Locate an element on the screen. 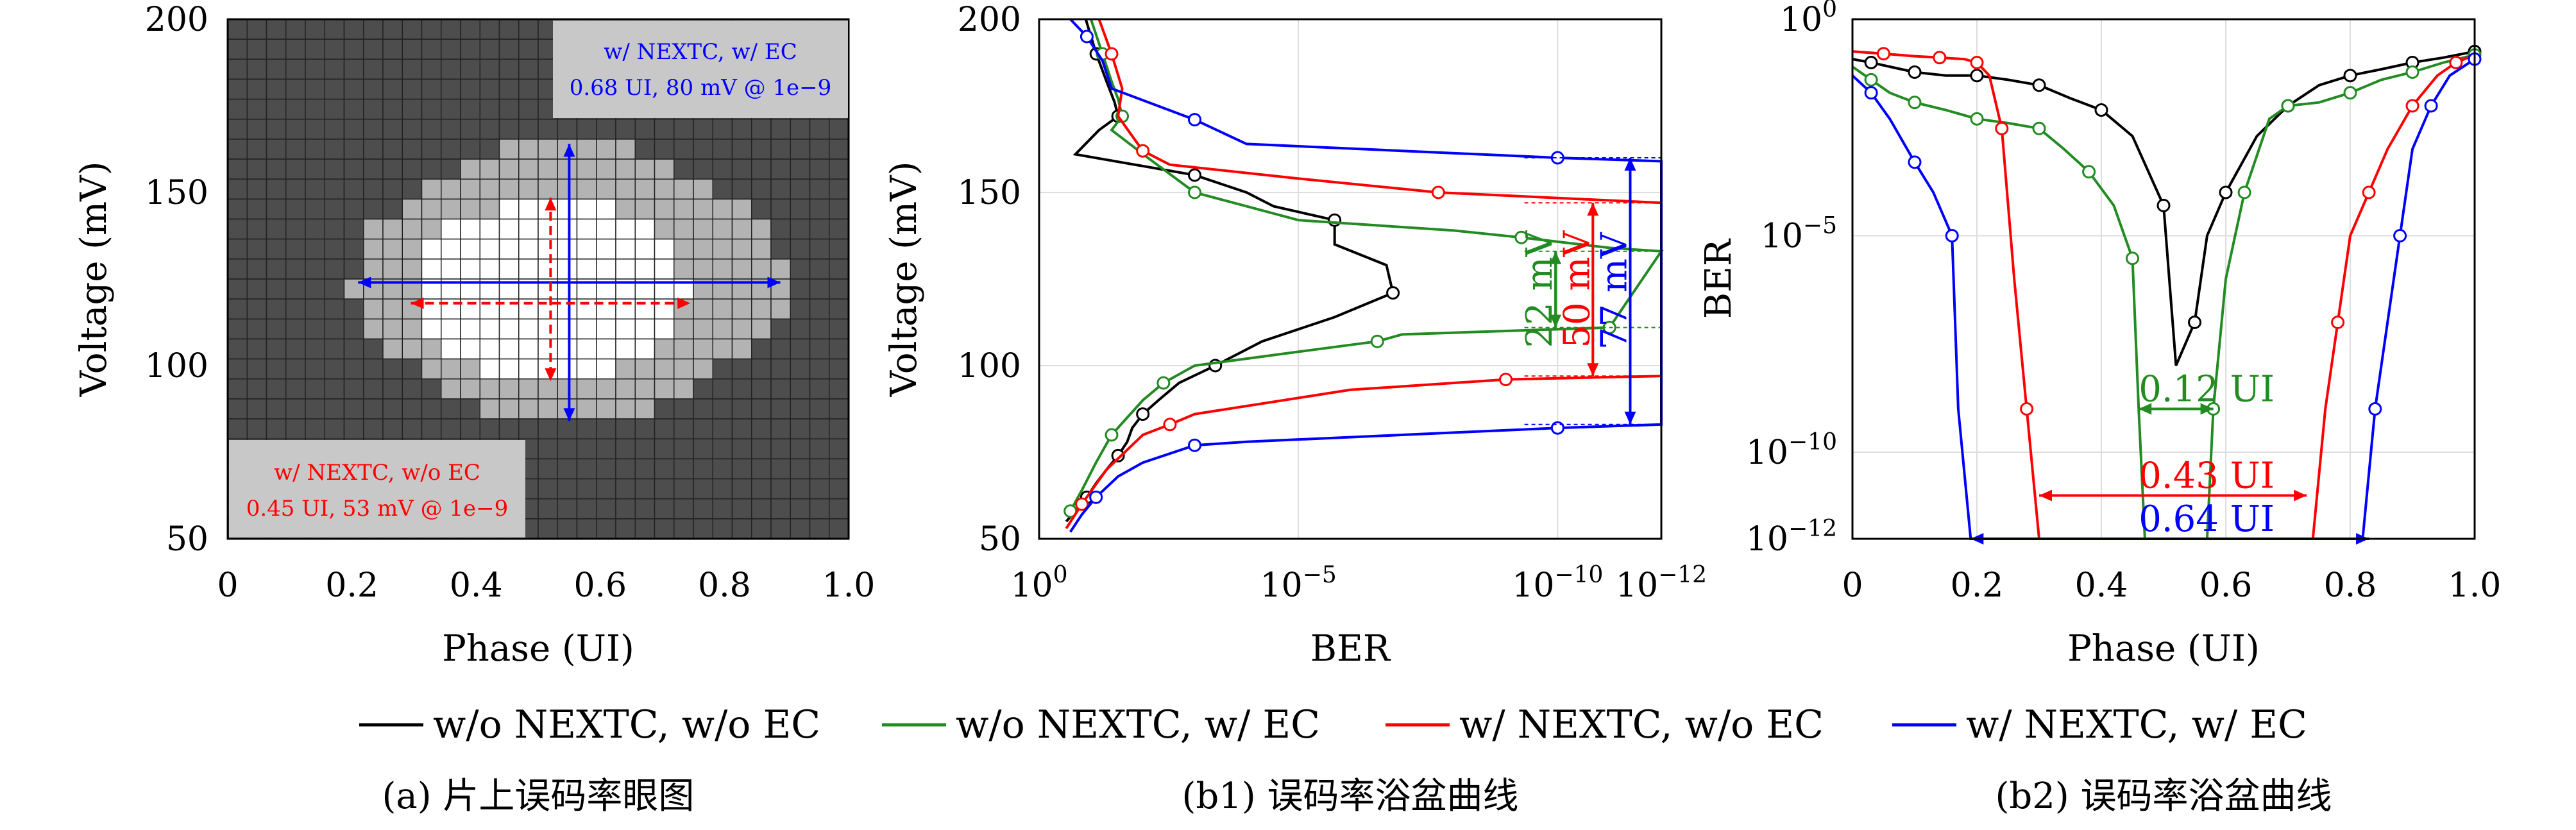 The height and width of the screenshot is (830, 2576). panel-b1-series is located at coordinates (1363, 275).